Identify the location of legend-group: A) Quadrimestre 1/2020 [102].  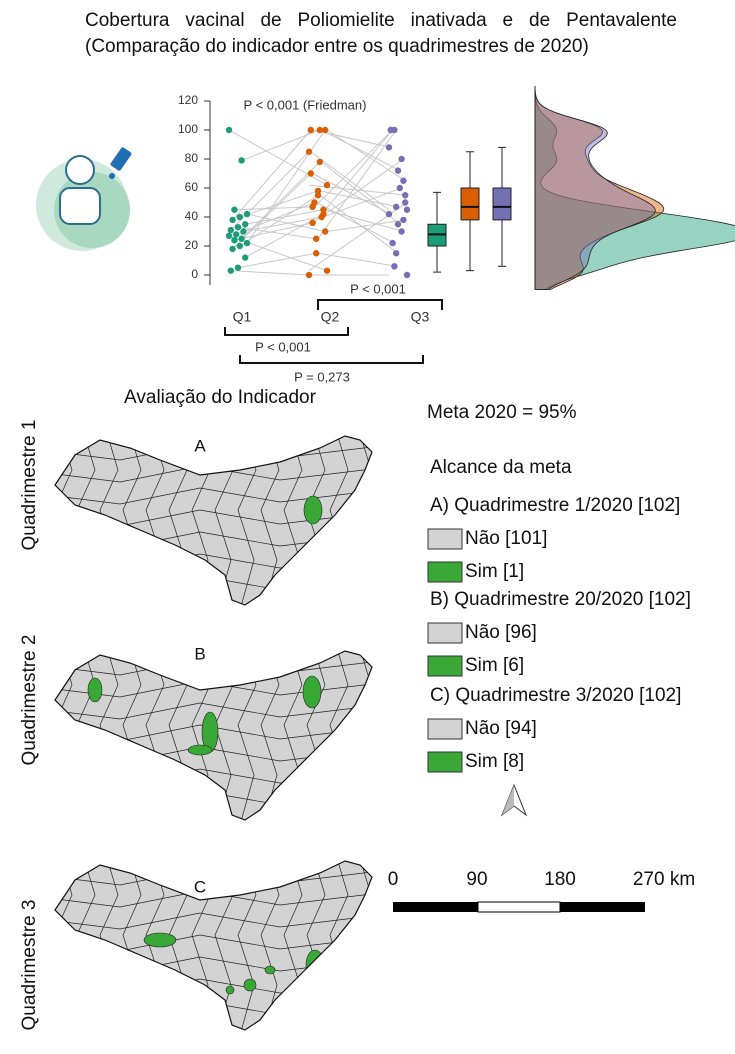
(555, 505).